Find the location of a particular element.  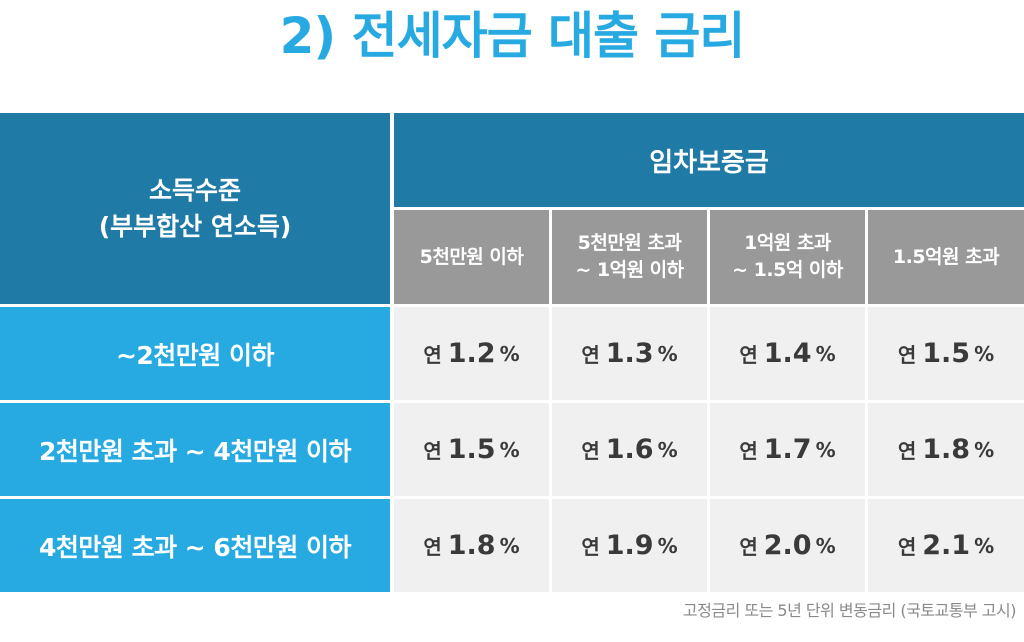

rate-cell: 연 1.3% is located at coordinates (629, 353).